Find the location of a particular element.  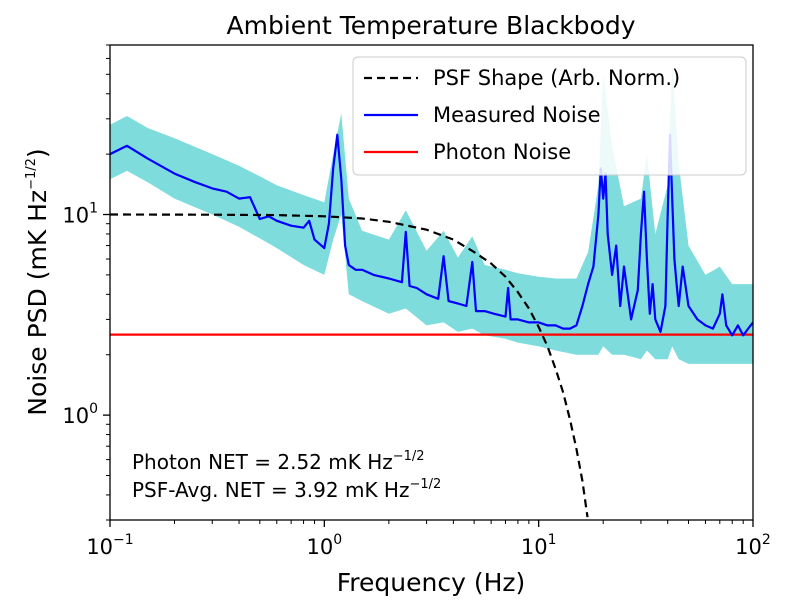

photon-net-annotation: Photon NET = 2.52 mK Hz−1/2 is located at coordinates (278, 461).